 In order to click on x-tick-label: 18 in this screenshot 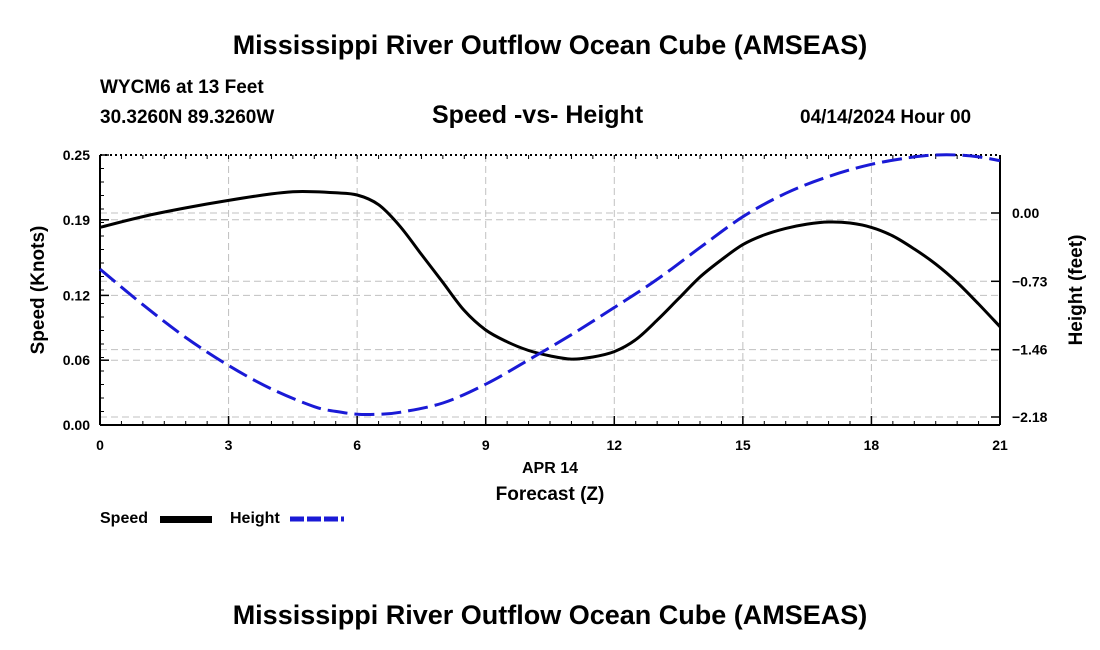, I will do `click(872, 445)`.